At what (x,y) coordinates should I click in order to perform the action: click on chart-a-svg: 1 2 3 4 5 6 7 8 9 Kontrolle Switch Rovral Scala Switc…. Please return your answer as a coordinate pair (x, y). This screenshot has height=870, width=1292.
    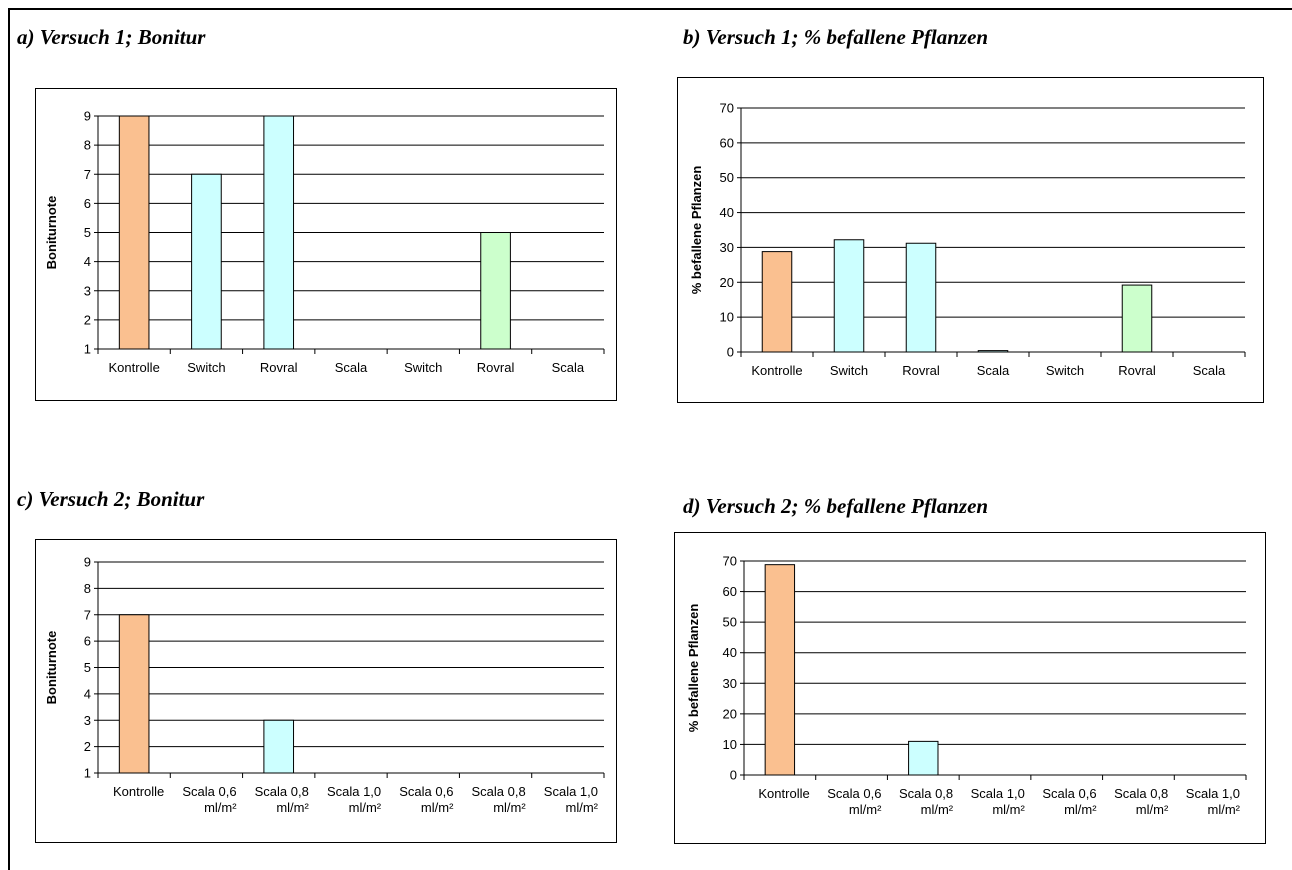
    Looking at the image, I should click on (324, 242).